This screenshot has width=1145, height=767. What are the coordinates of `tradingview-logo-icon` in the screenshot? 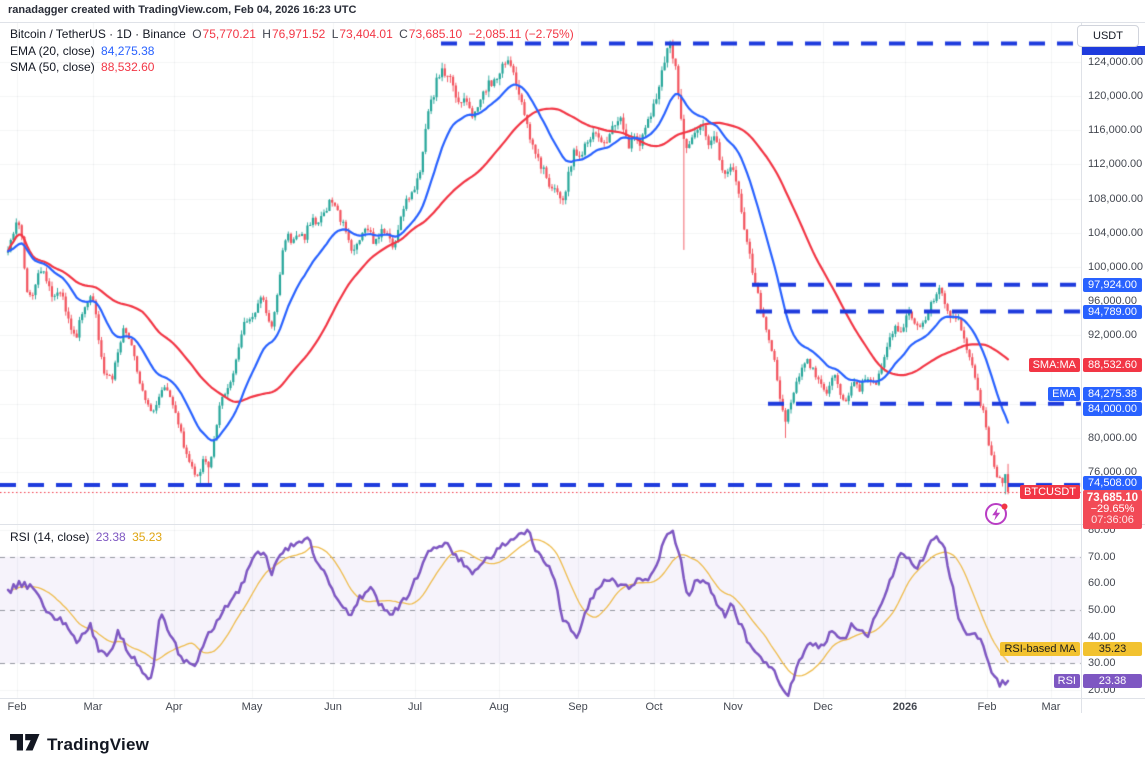 It's located at (25, 745).